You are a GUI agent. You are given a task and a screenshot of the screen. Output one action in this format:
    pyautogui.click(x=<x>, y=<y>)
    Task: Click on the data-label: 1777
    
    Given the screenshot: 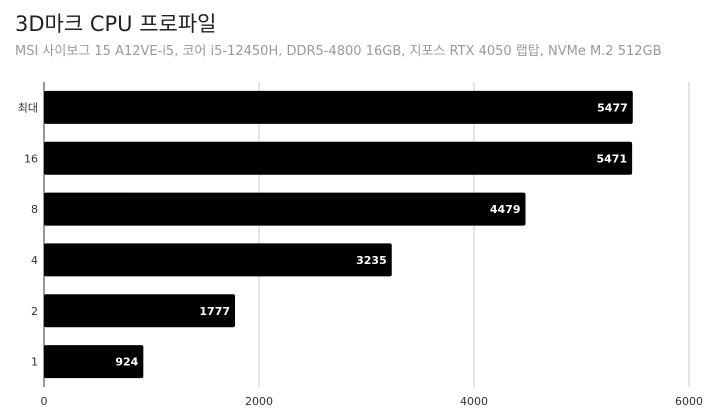 What is the action you would take?
    pyautogui.click(x=214, y=311)
    